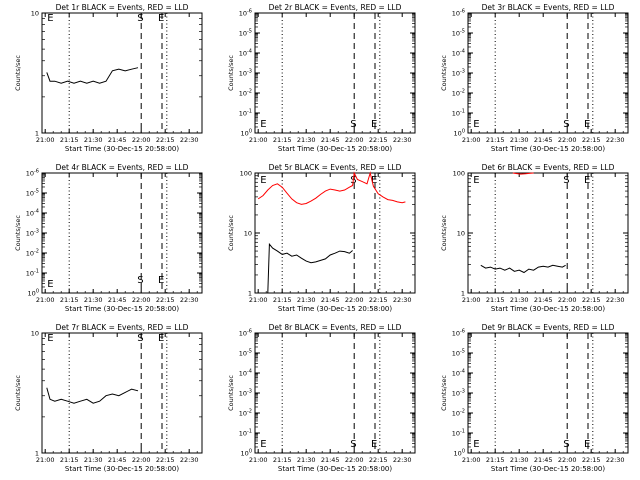 The width and height of the screenshot is (640, 480). What do you see at coordinates (335, 7) in the screenshot?
I see `panel-title: Det 2r BLACK = Events, RED = LLD` at bounding box center [335, 7].